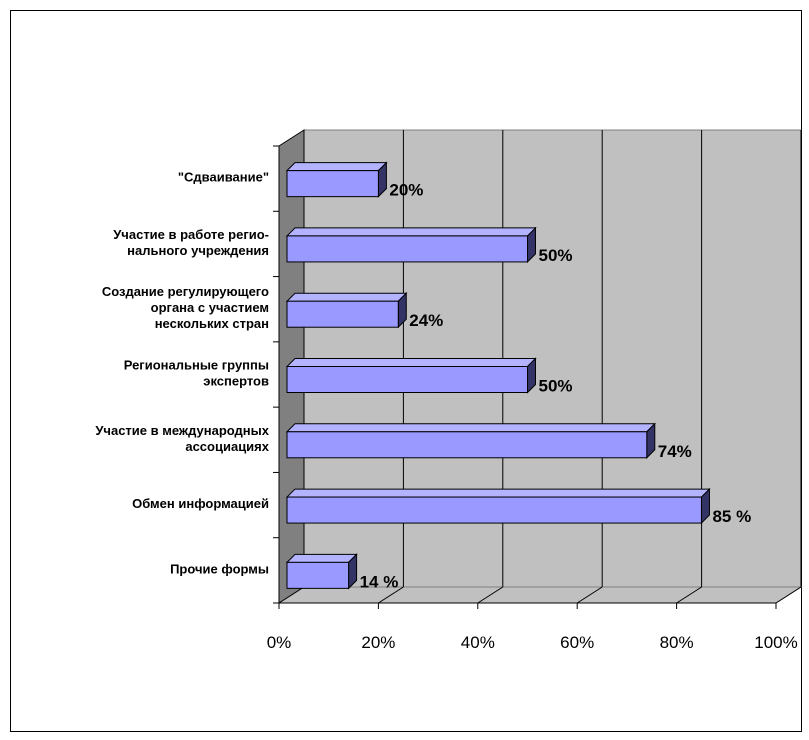 The height and width of the screenshot is (740, 809). What do you see at coordinates (236, 381) in the screenshot?
I see `category-label-line: экспертов` at bounding box center [236, 381].